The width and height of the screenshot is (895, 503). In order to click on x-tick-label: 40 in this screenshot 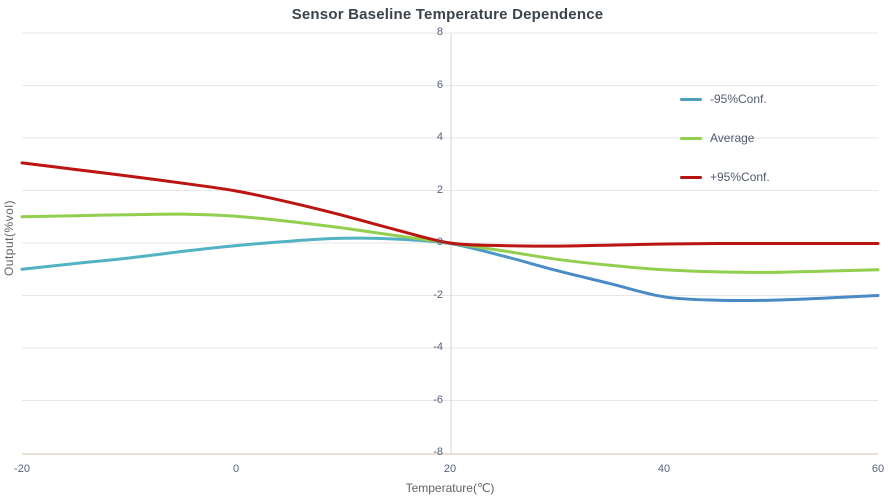, I will do `click(664, 469)`.